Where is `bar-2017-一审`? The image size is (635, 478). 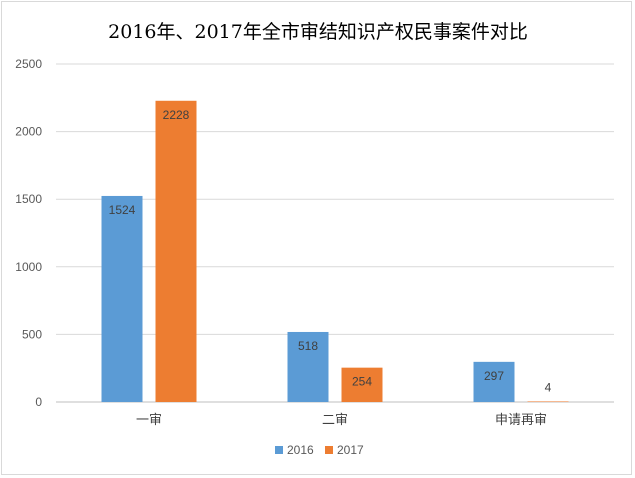
bar-2017-一审 is located at coordinates (176, 251).